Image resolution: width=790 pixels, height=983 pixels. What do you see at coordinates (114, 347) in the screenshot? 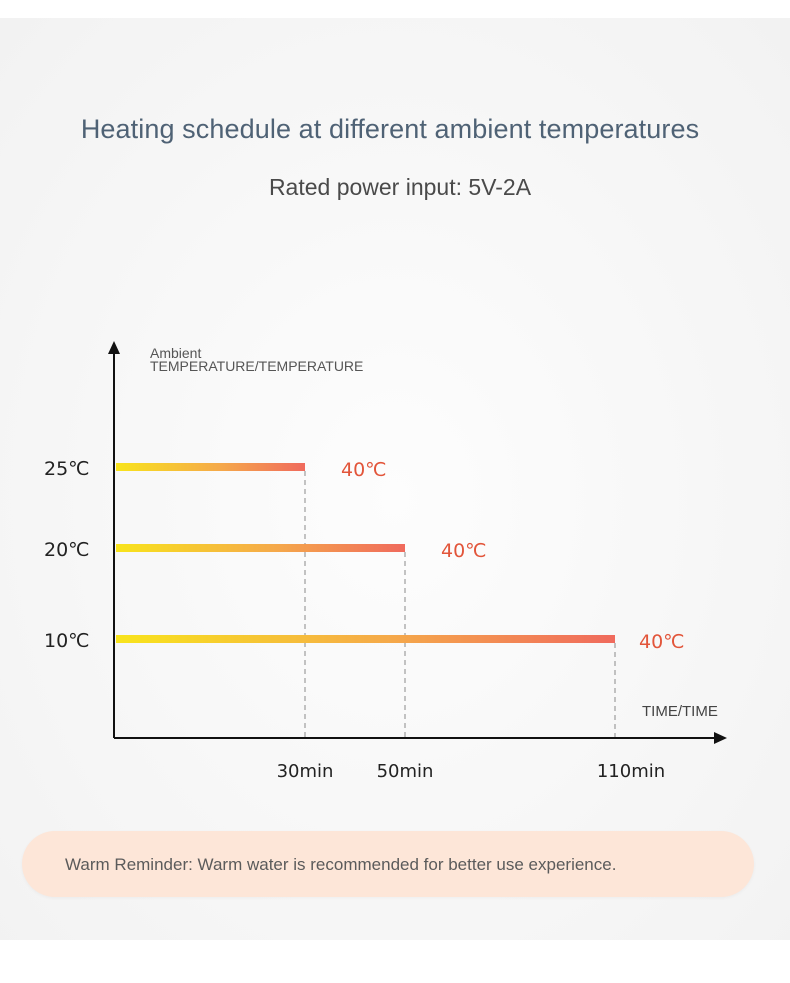
I see `y-axis-arrow` at bounding box center [114, 347].